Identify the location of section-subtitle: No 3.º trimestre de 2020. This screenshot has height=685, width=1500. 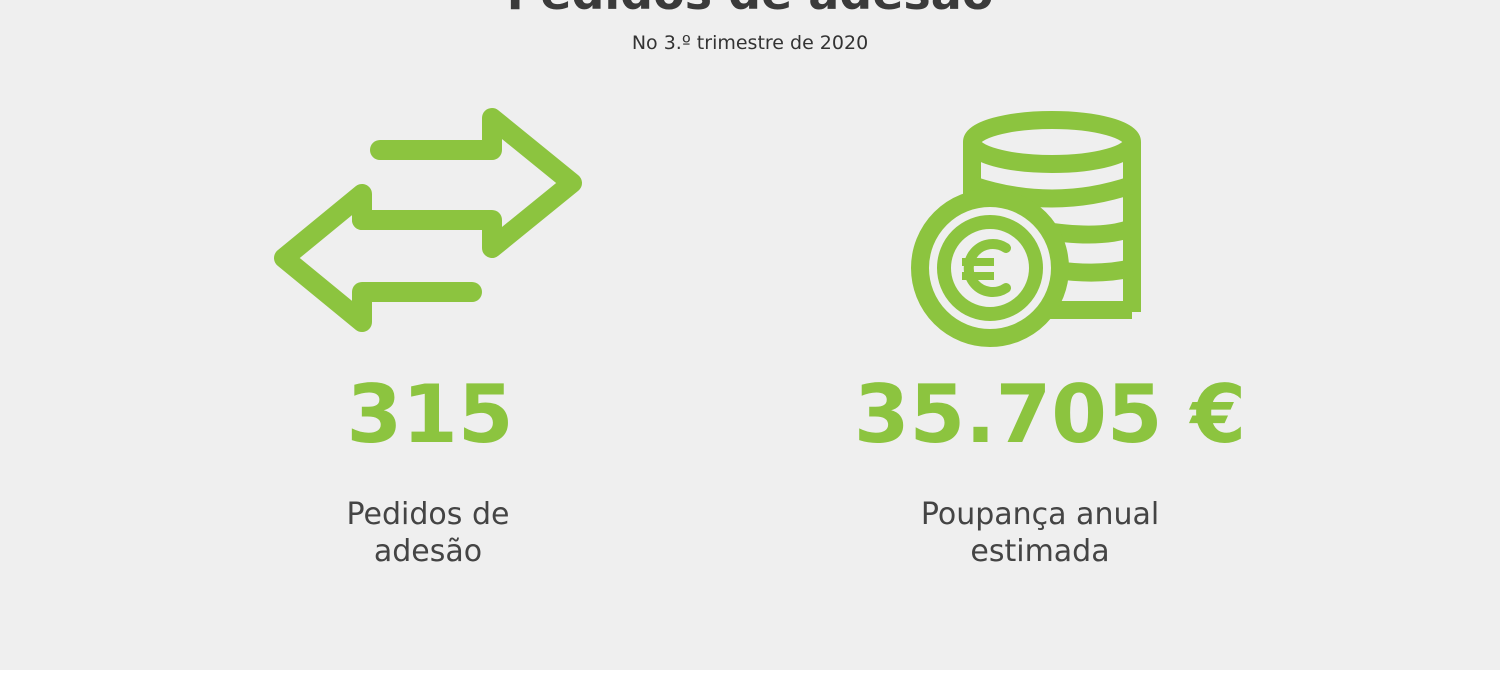
(750, 43).